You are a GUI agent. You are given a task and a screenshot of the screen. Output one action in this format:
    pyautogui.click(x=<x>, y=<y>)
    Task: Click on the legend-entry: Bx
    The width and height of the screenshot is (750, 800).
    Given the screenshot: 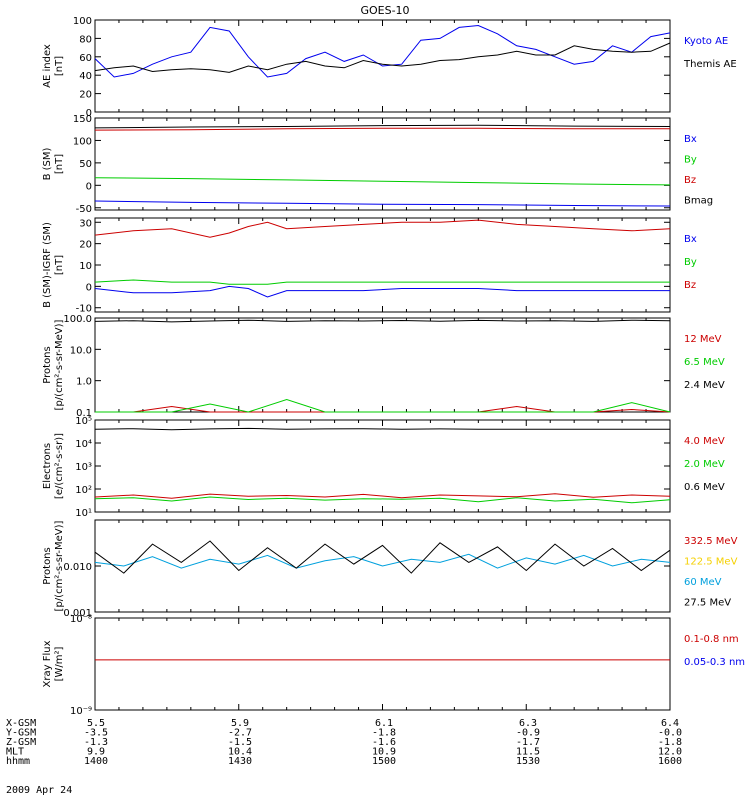 What is the action you would take?
    pyautogui.click(x=690, y=139)
    